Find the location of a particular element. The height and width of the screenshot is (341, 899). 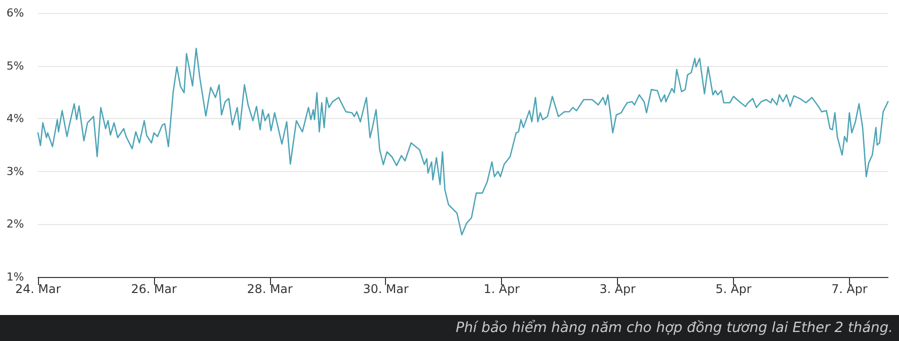

y-tick-label: 4% is located at coordinates (15, 119).